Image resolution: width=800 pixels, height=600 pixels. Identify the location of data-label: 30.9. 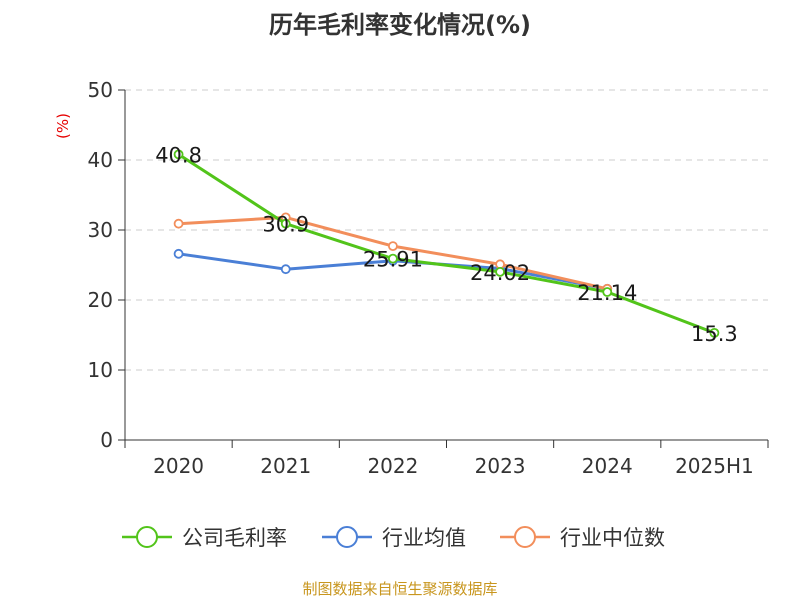
(285, 225).